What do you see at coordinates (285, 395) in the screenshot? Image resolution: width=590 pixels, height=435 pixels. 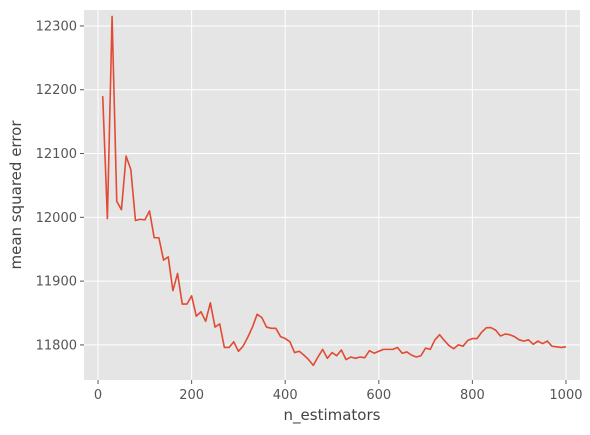 I see `x-tick-label: 400` at bounding box center [285, 395].